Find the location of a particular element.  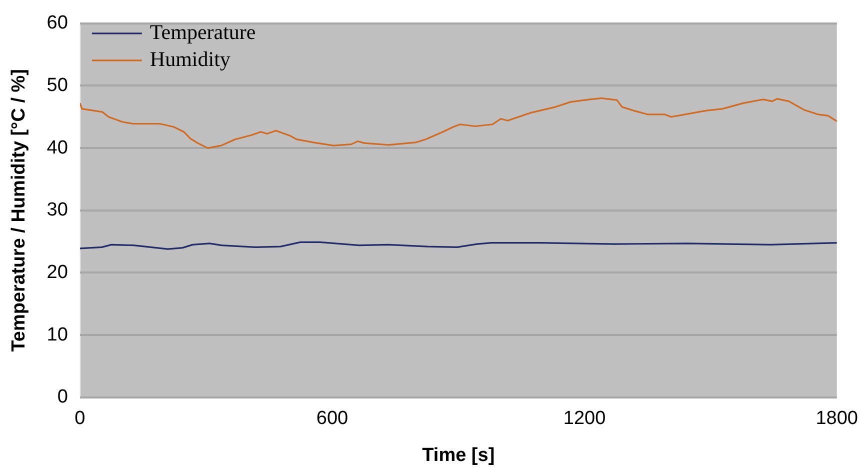

y-tick-label: 40 is located at coordinates (57, 147).